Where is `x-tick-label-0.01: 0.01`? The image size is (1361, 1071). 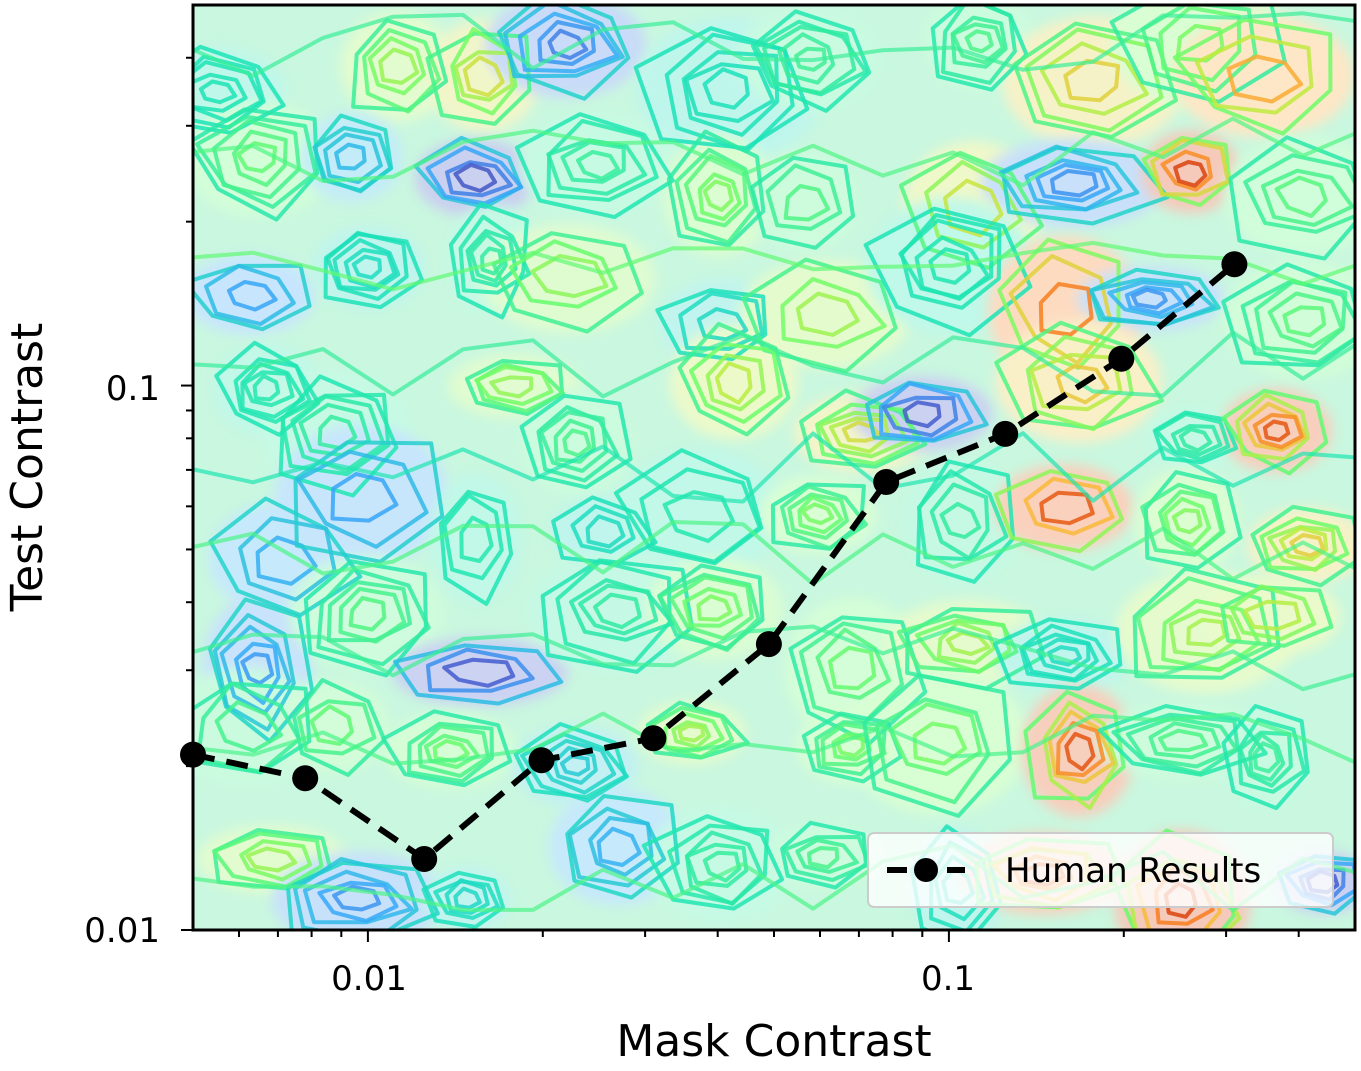
x-tick-label-0.01: 0.01 is located at coordinates (369, 979).